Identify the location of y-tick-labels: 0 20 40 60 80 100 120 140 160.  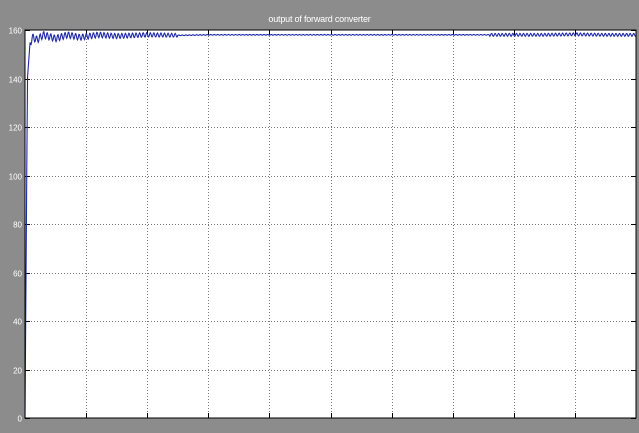
(16, 225).